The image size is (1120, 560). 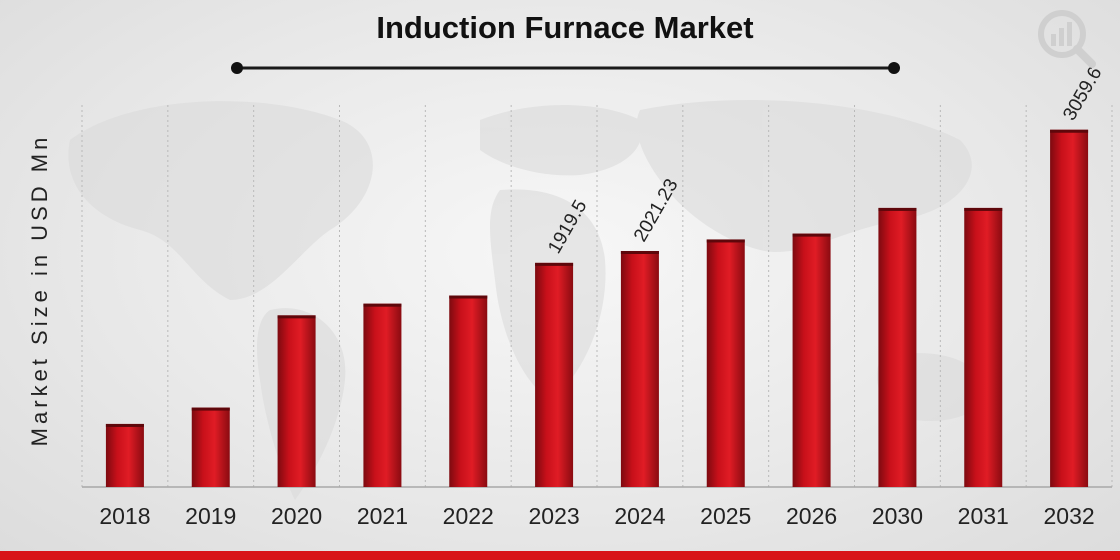 I want to click on bar-2023, so click(x=554, y=374).